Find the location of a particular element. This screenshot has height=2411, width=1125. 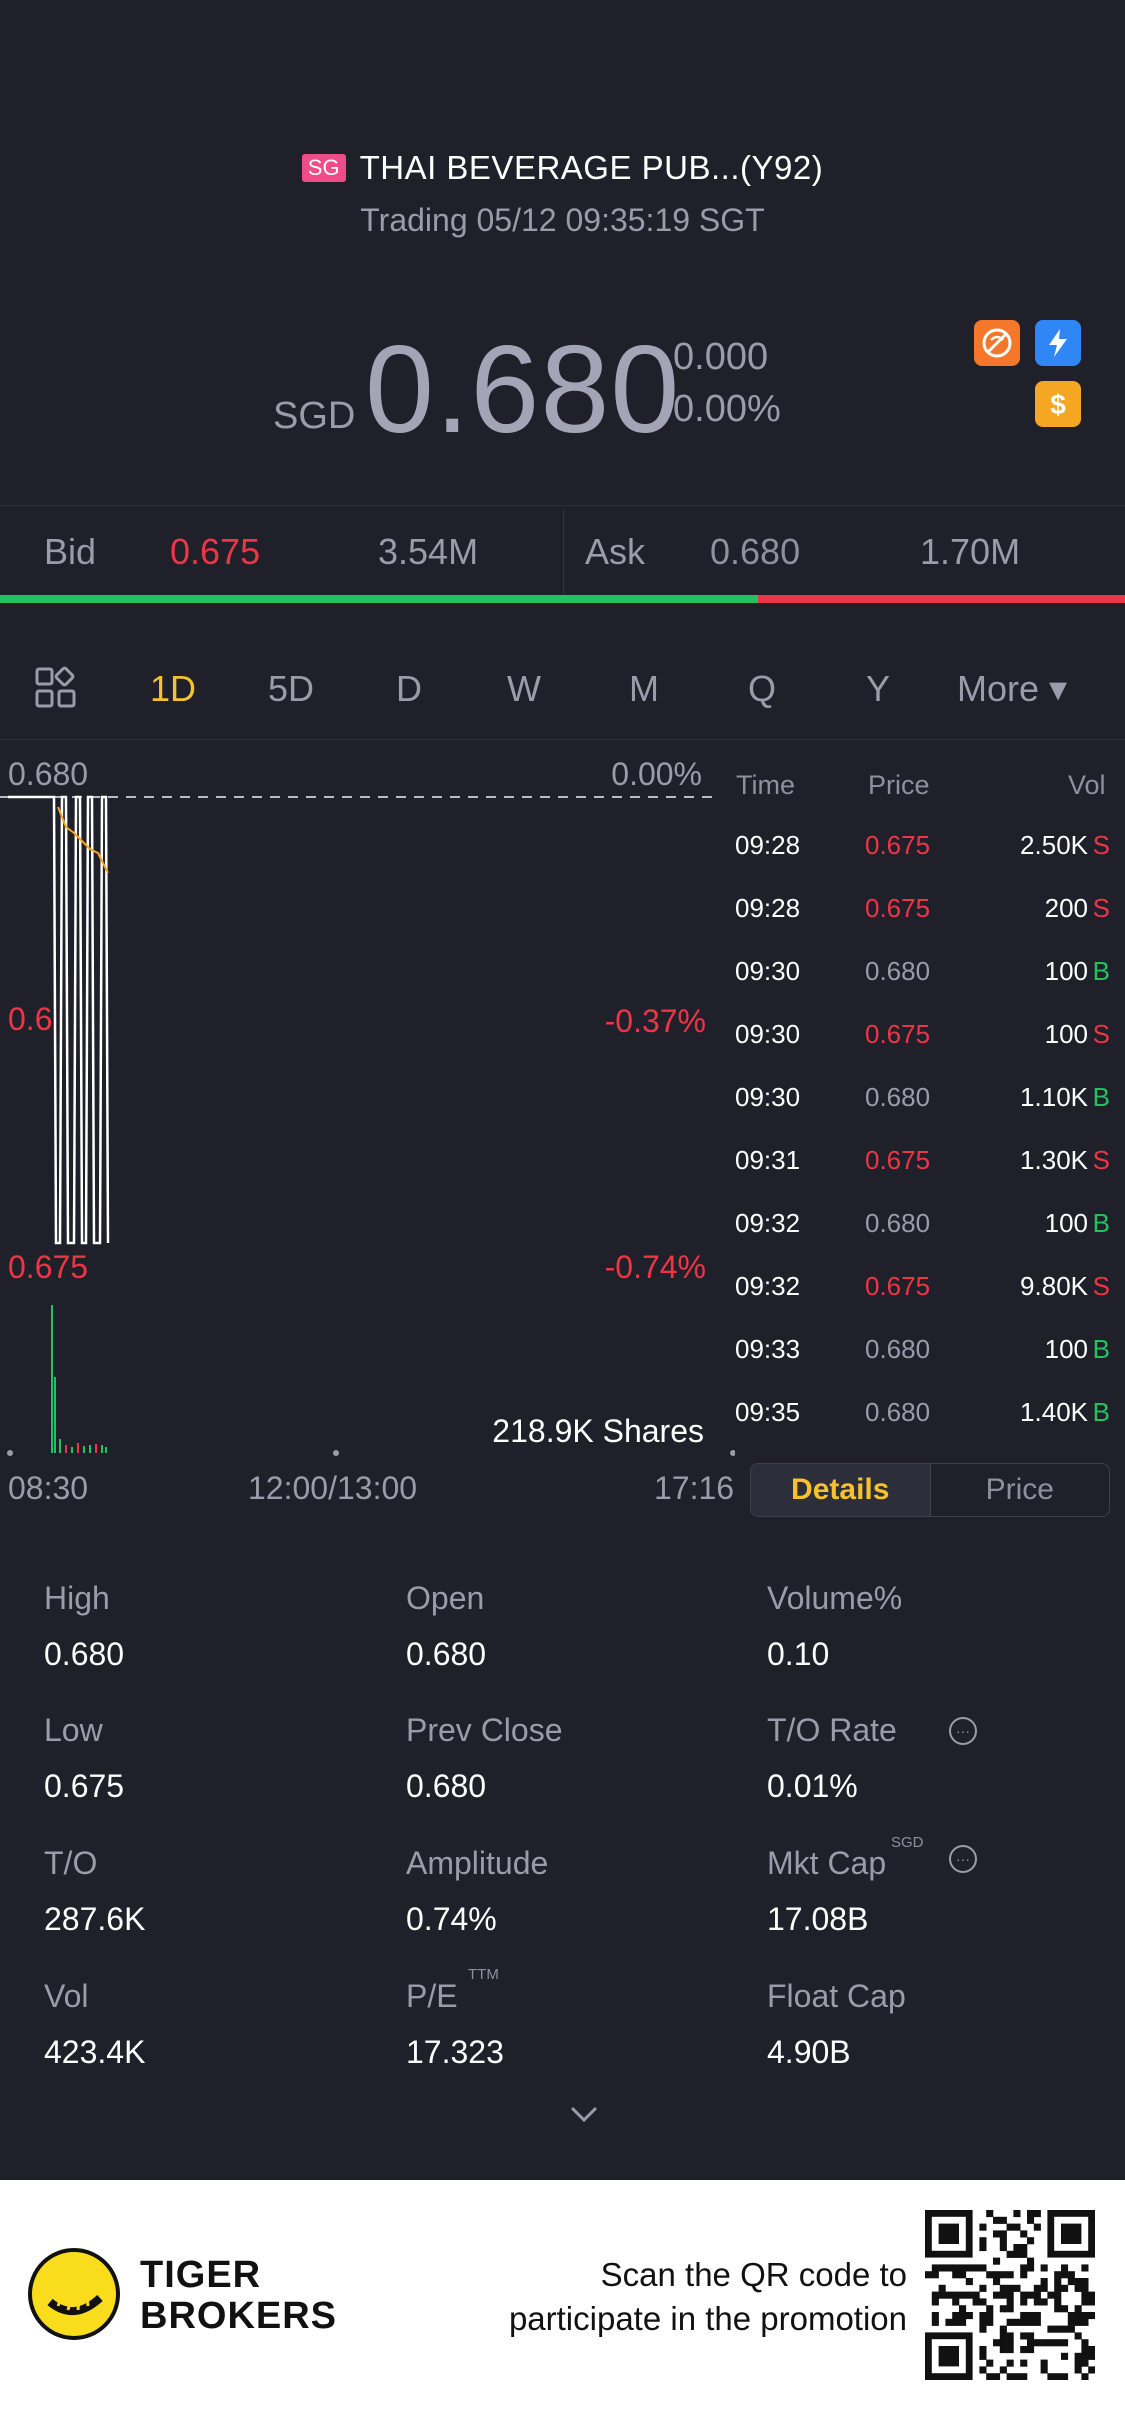

to-rate-value: 0.01% is located at coordinates (812, 1786).